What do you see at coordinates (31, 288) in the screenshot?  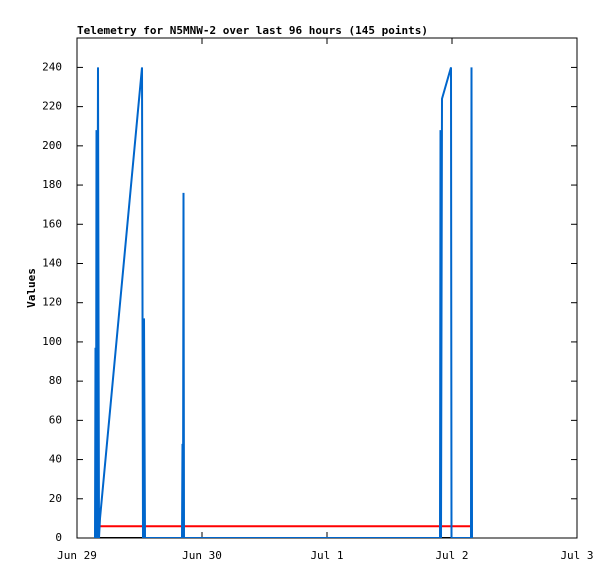 I see `y-axis-label: Values` at bounding box center [31, 288].